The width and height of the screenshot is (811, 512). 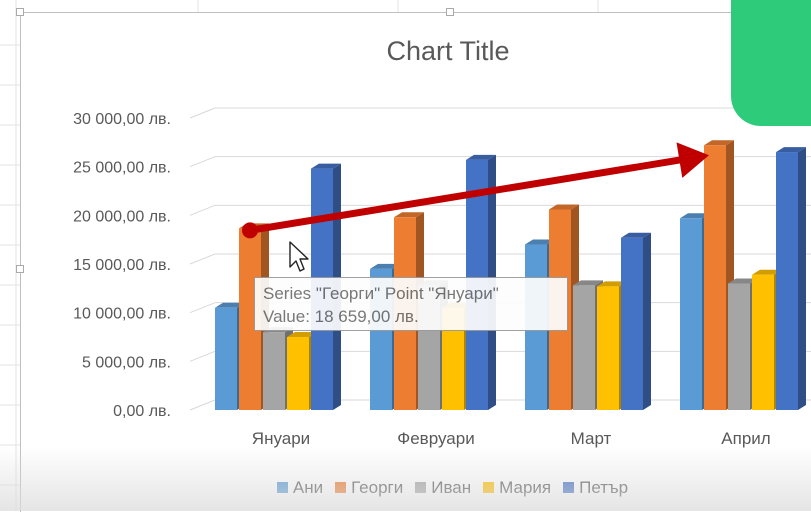 I want to click on y-tick-label: 15 000,00 лв., so click(x=122, y=265).